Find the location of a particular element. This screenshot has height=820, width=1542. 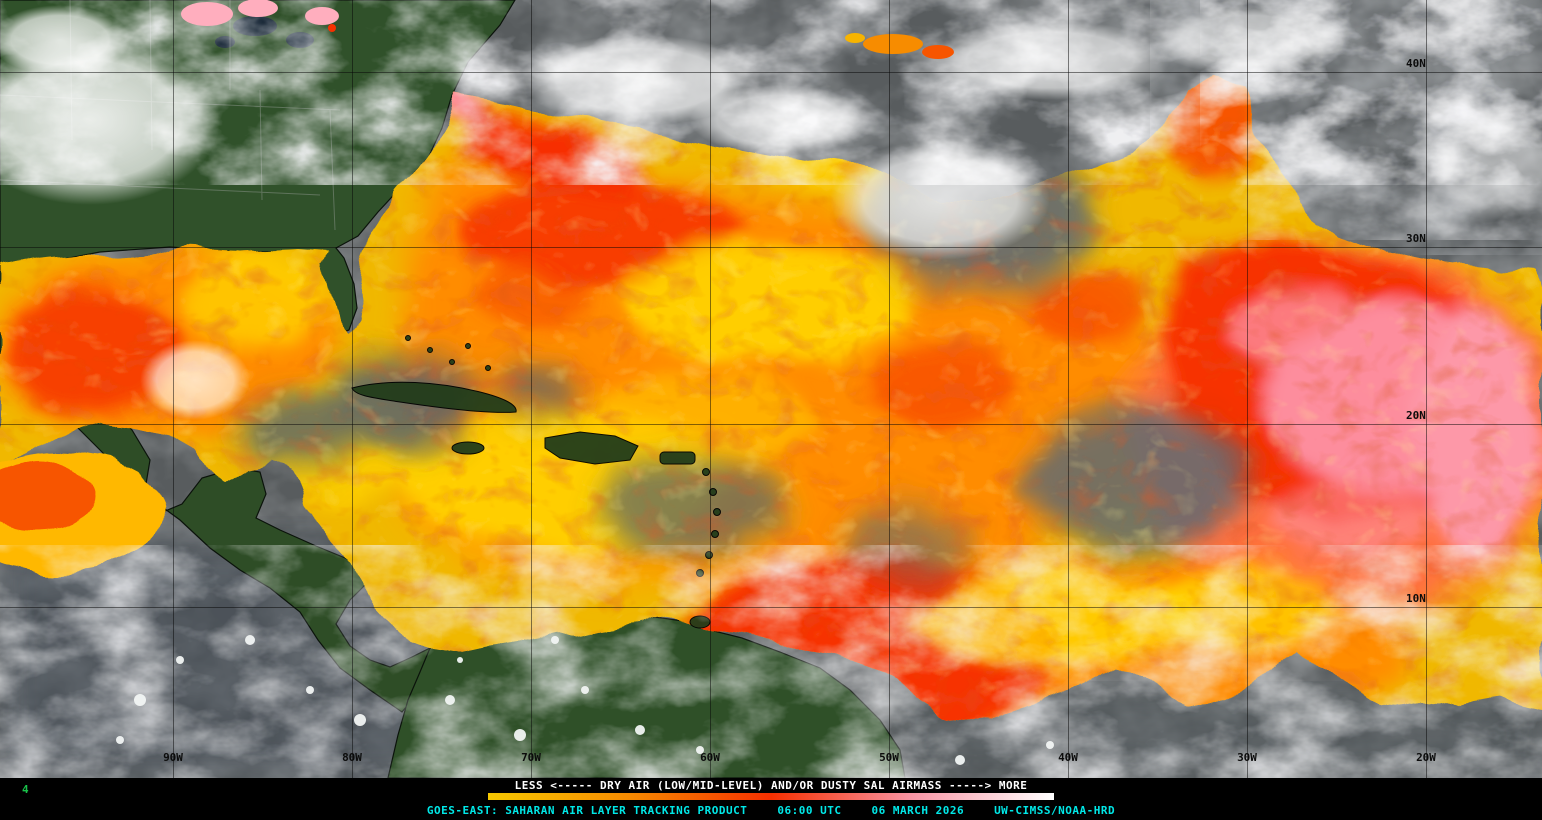

gridline-20w is located at coordinates (1426, 389).